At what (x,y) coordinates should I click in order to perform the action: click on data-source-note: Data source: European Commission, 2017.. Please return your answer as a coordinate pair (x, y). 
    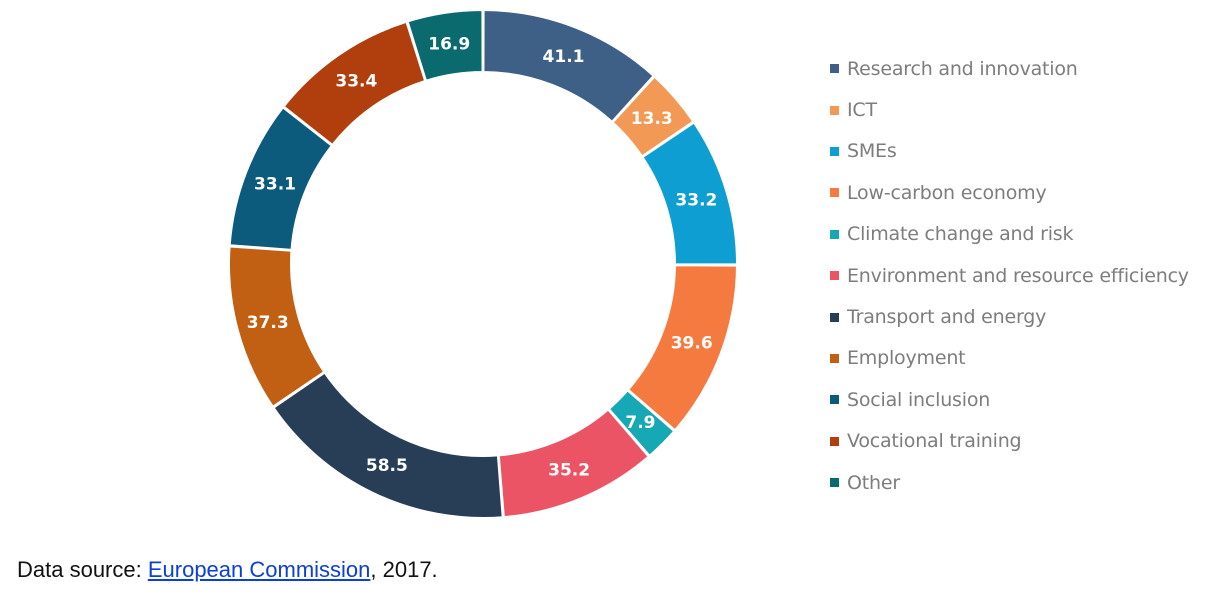
    Looking at the image, I should click on (227, 570).